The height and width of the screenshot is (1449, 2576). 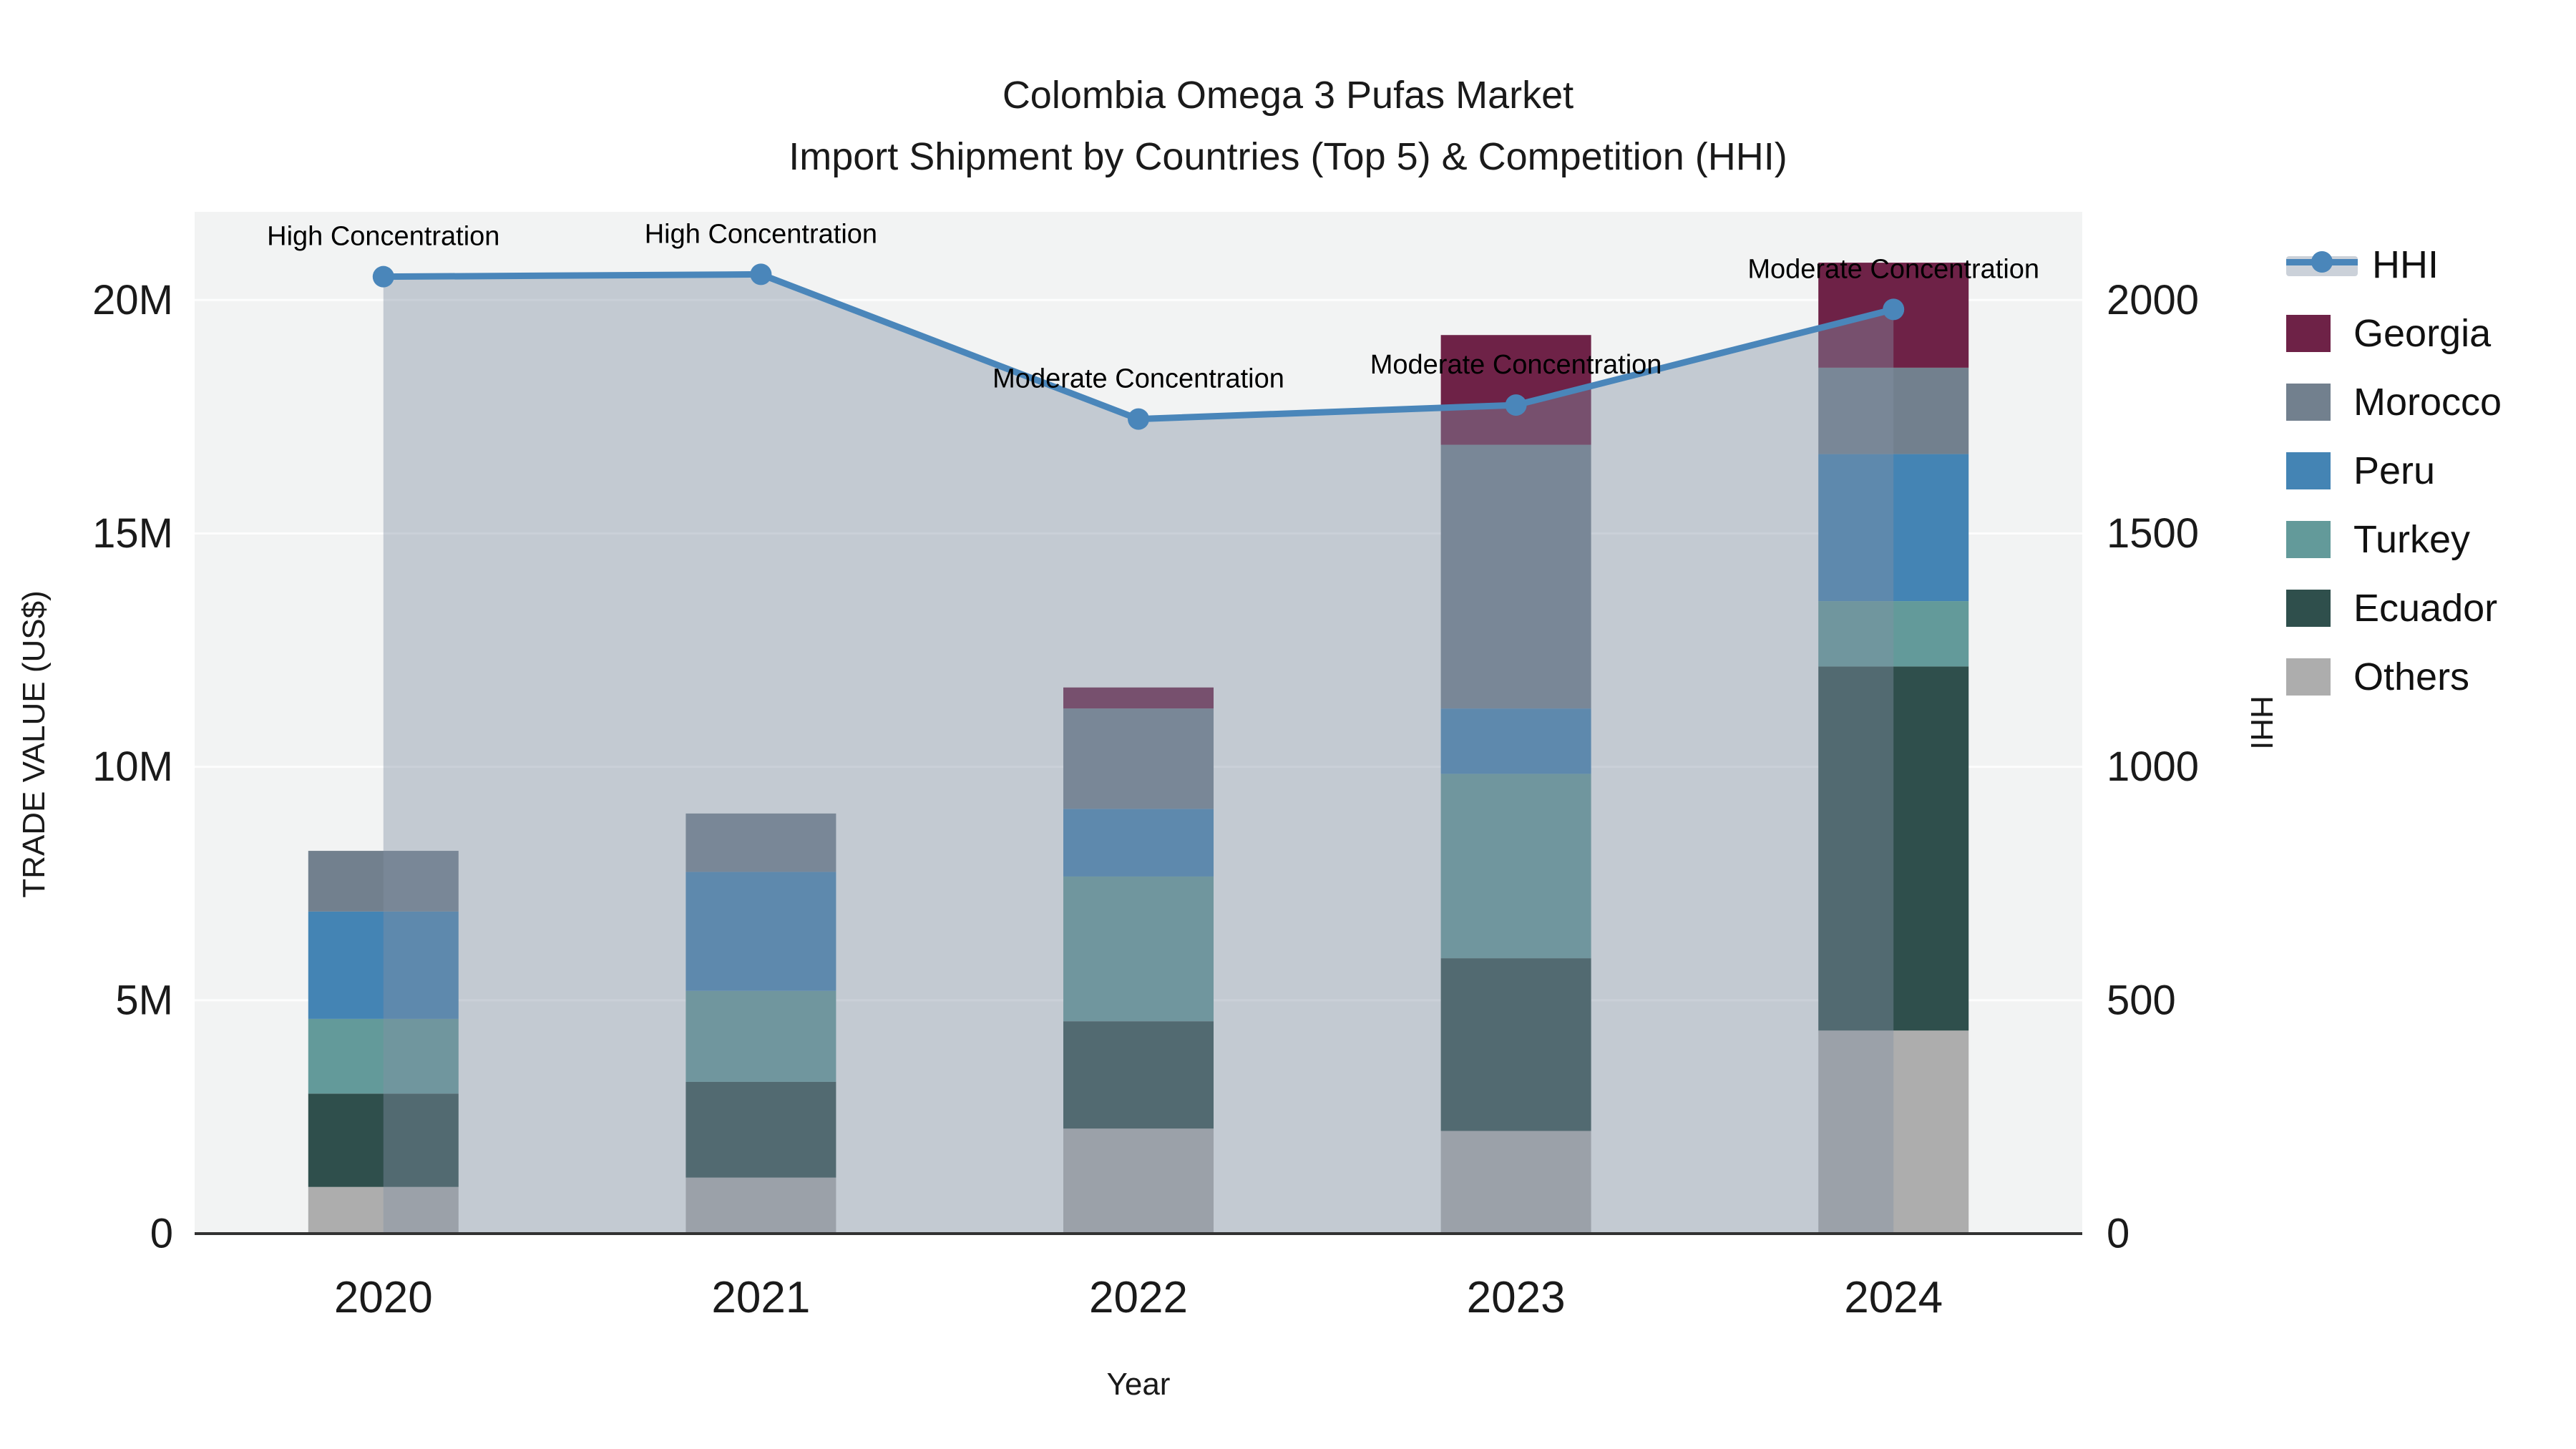 I want to click on x-axis-title: Year, so click(x=1138, y=1384).